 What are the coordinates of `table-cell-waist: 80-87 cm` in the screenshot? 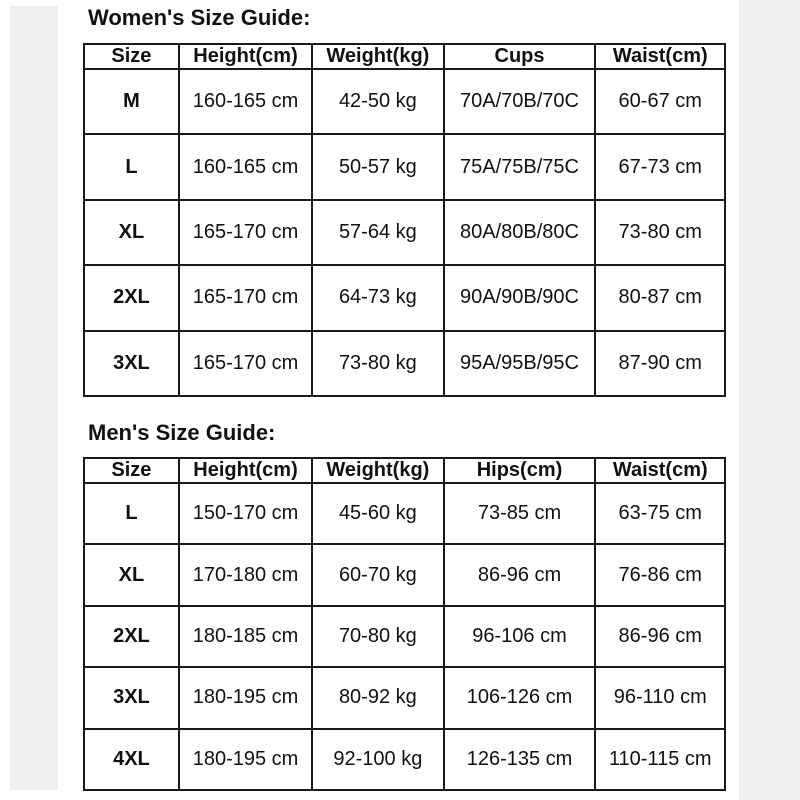 It's located at (660, 298).